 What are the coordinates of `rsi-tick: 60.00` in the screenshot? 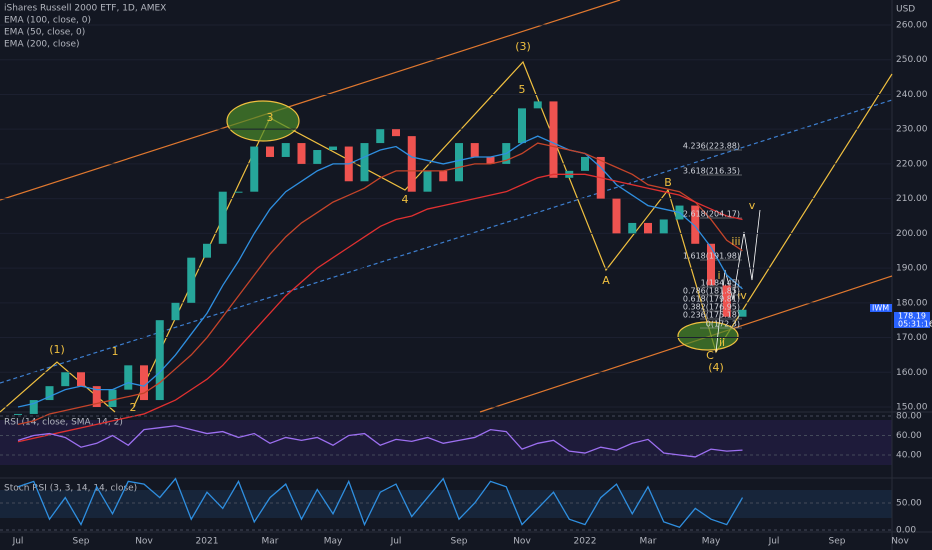 It's located at (909, 436).